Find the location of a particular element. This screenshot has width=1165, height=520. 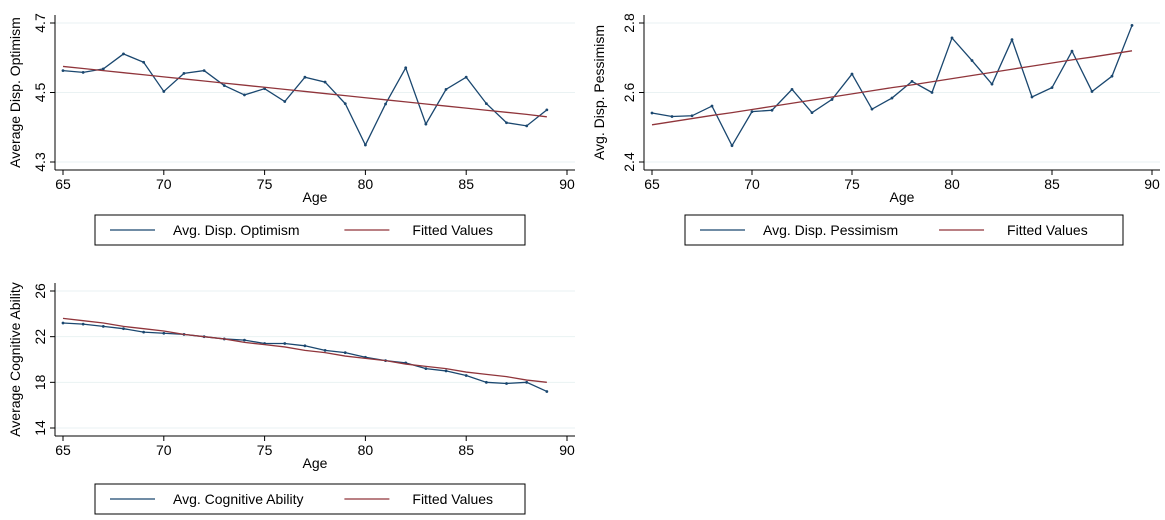

y-tick-label: 4.3 is located at coordinates (40, 162).